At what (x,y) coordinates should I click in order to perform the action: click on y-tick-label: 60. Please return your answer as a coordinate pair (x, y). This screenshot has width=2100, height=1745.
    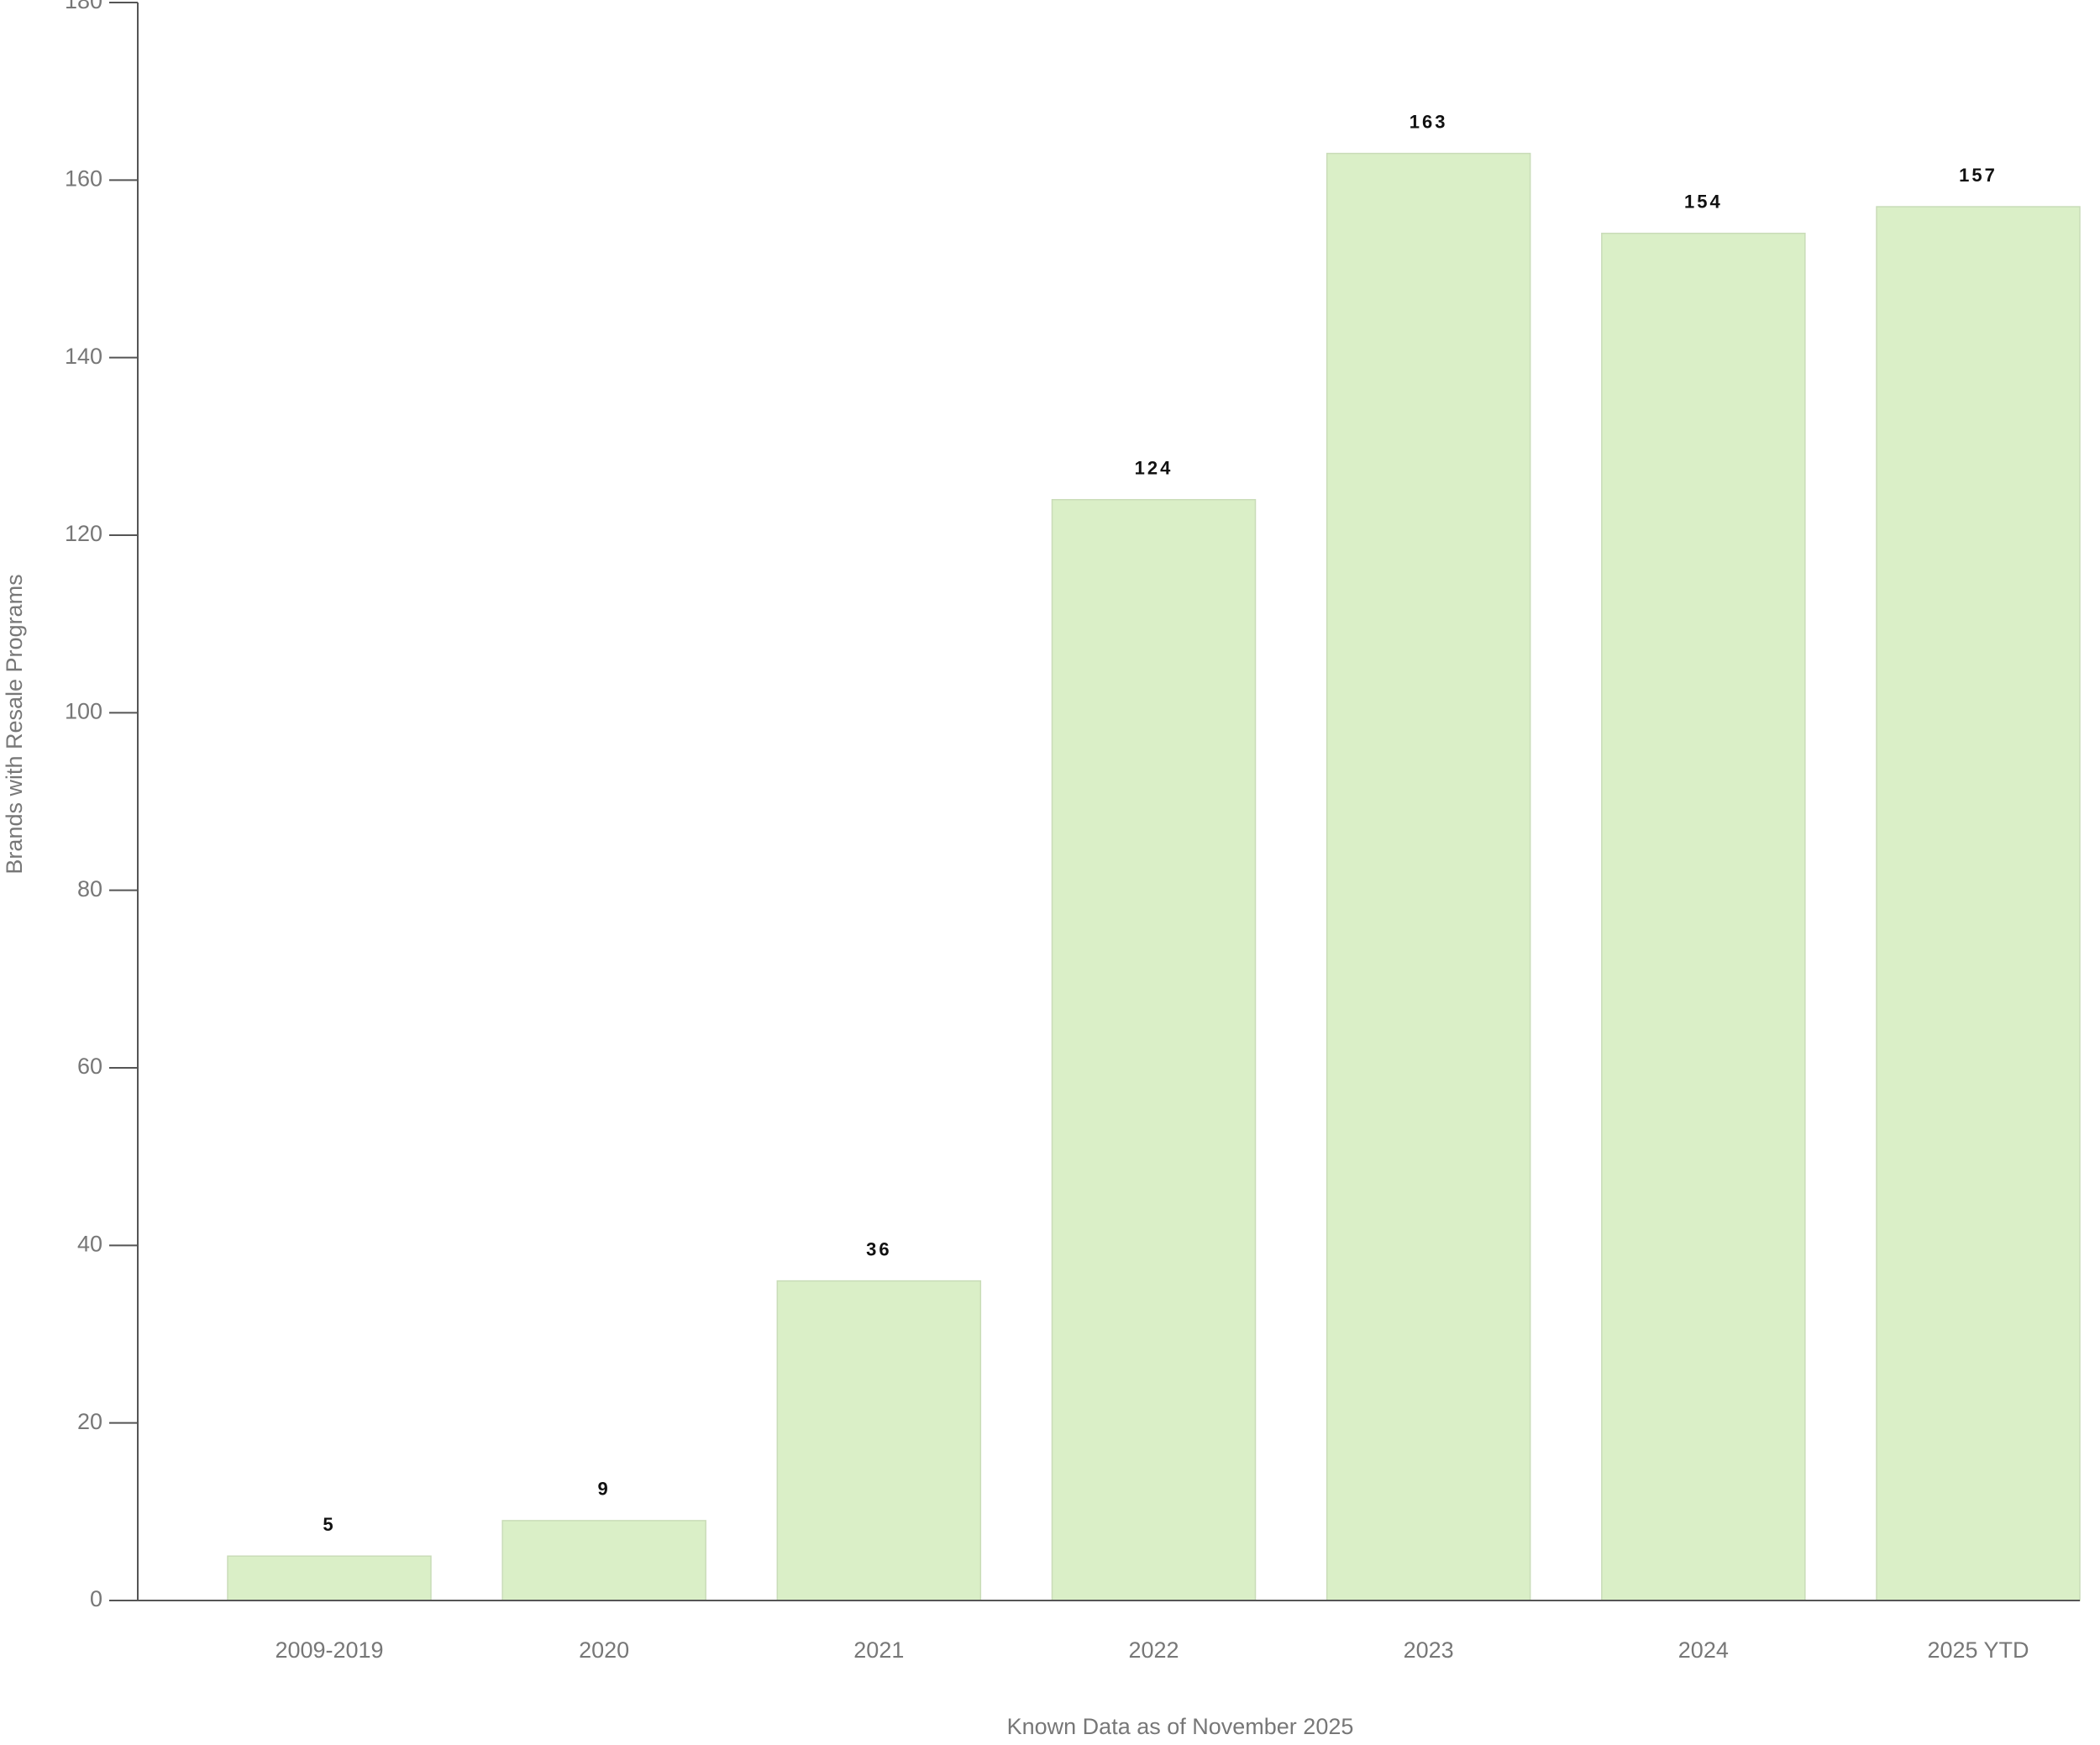
    Looking at the image, I should click on (89, 1066).